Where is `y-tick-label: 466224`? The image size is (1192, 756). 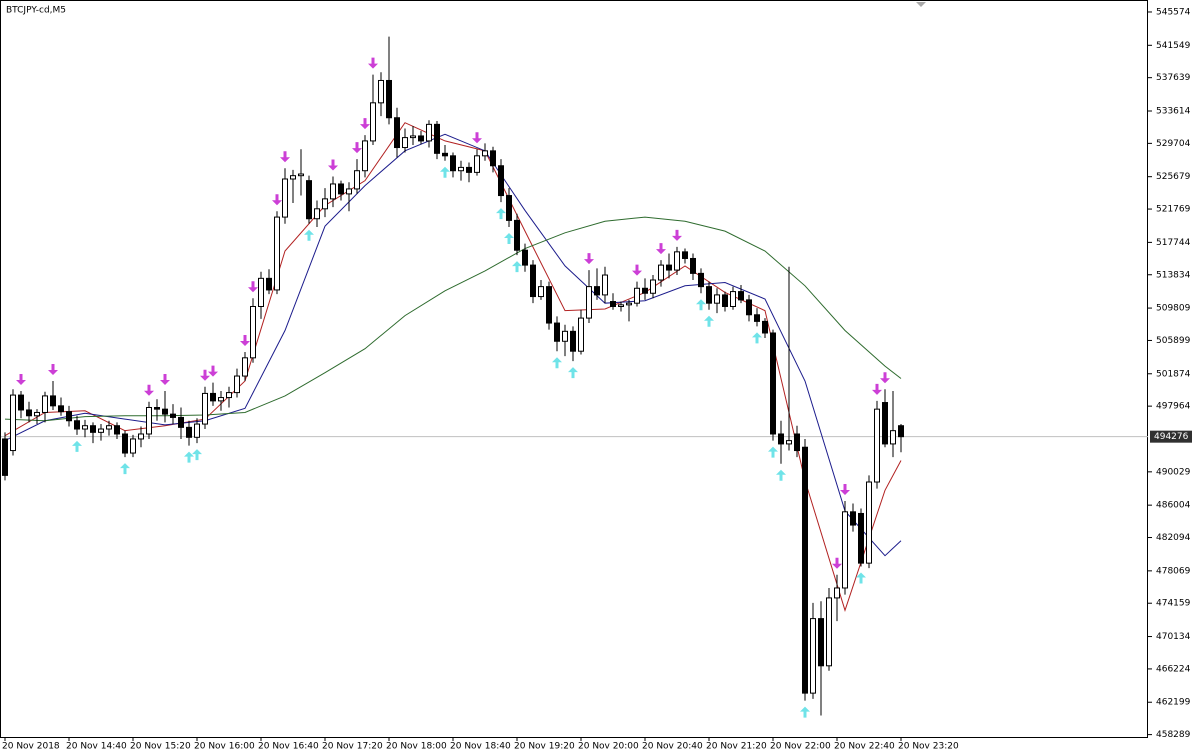
y-tick-label: 466224 is located at coordinates (1173, 669).